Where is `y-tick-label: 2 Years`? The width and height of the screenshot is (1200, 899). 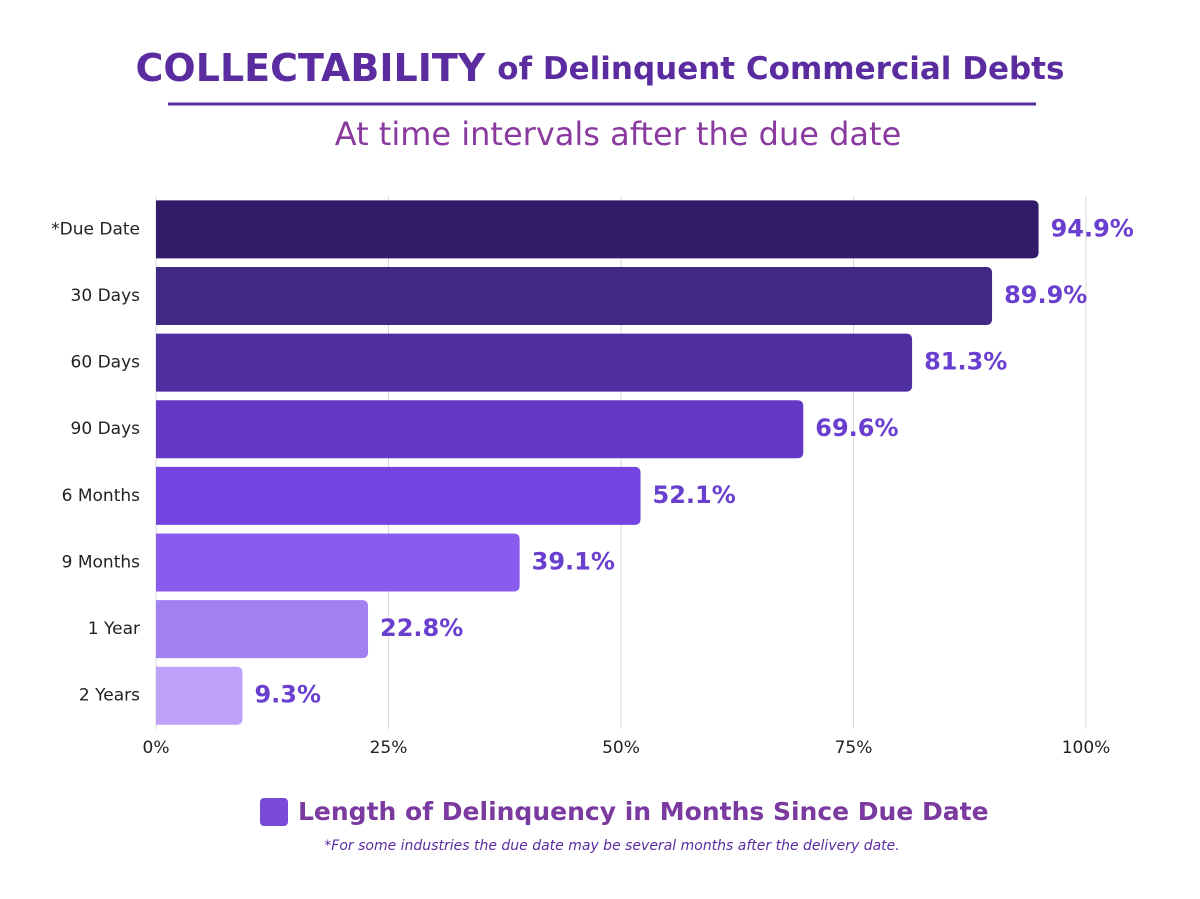
y-tick-label: 2 Years is located at coordinates (109, 696).